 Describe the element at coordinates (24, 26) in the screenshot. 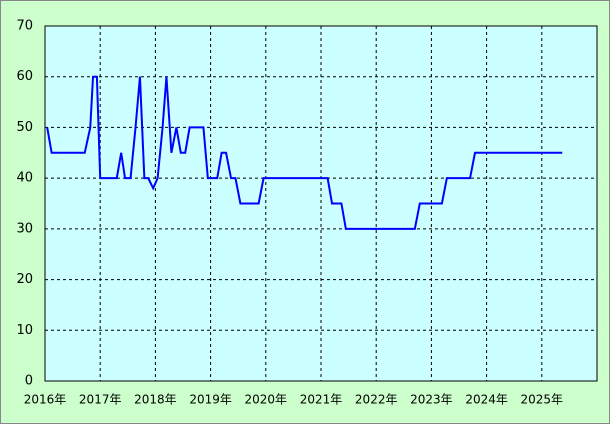

I see `y-tick-label: 70` at that location.